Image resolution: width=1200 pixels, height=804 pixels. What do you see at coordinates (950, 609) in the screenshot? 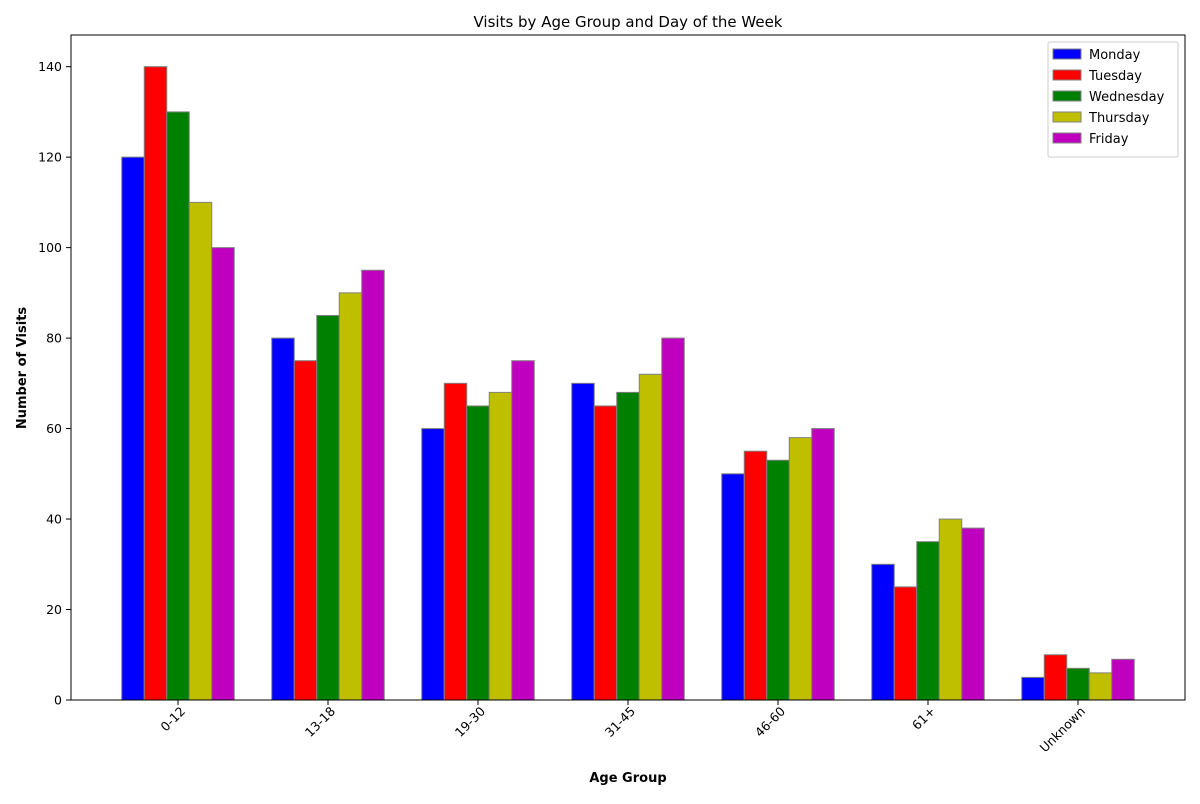
I see `bar-thursday-61+` at bounding box center [950, 609].